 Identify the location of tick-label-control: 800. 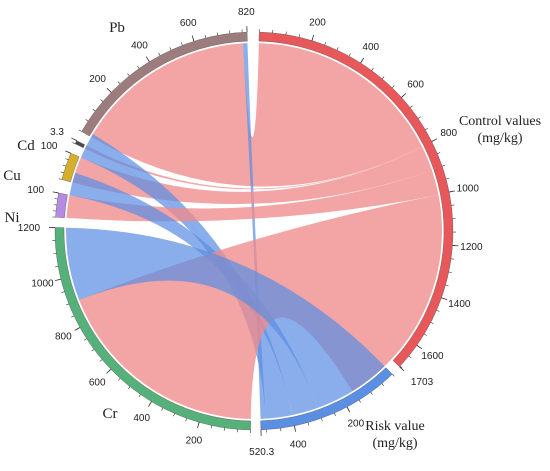
(448, 133).